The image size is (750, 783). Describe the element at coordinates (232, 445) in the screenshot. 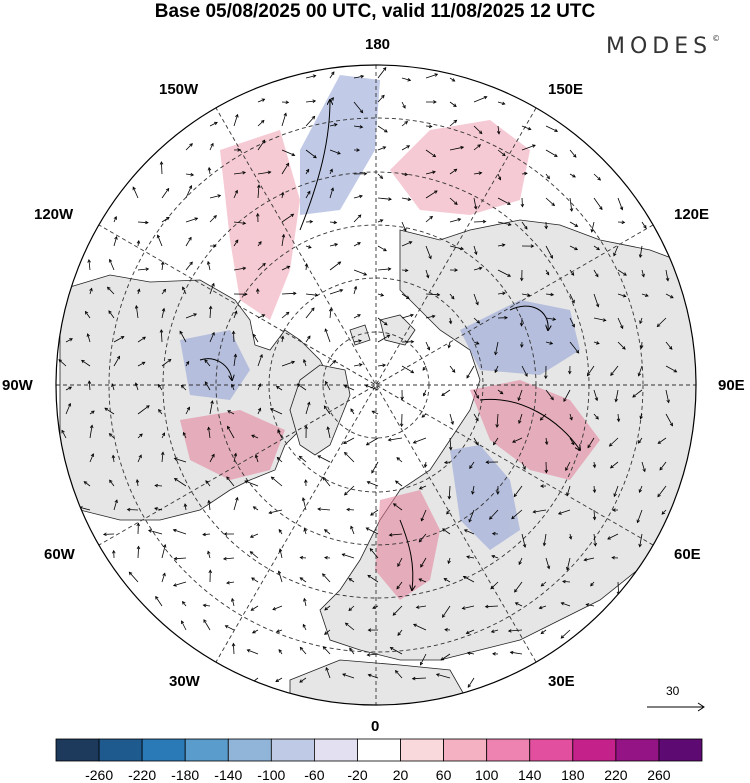

I see `positive-anomaly-hudson` at that location.